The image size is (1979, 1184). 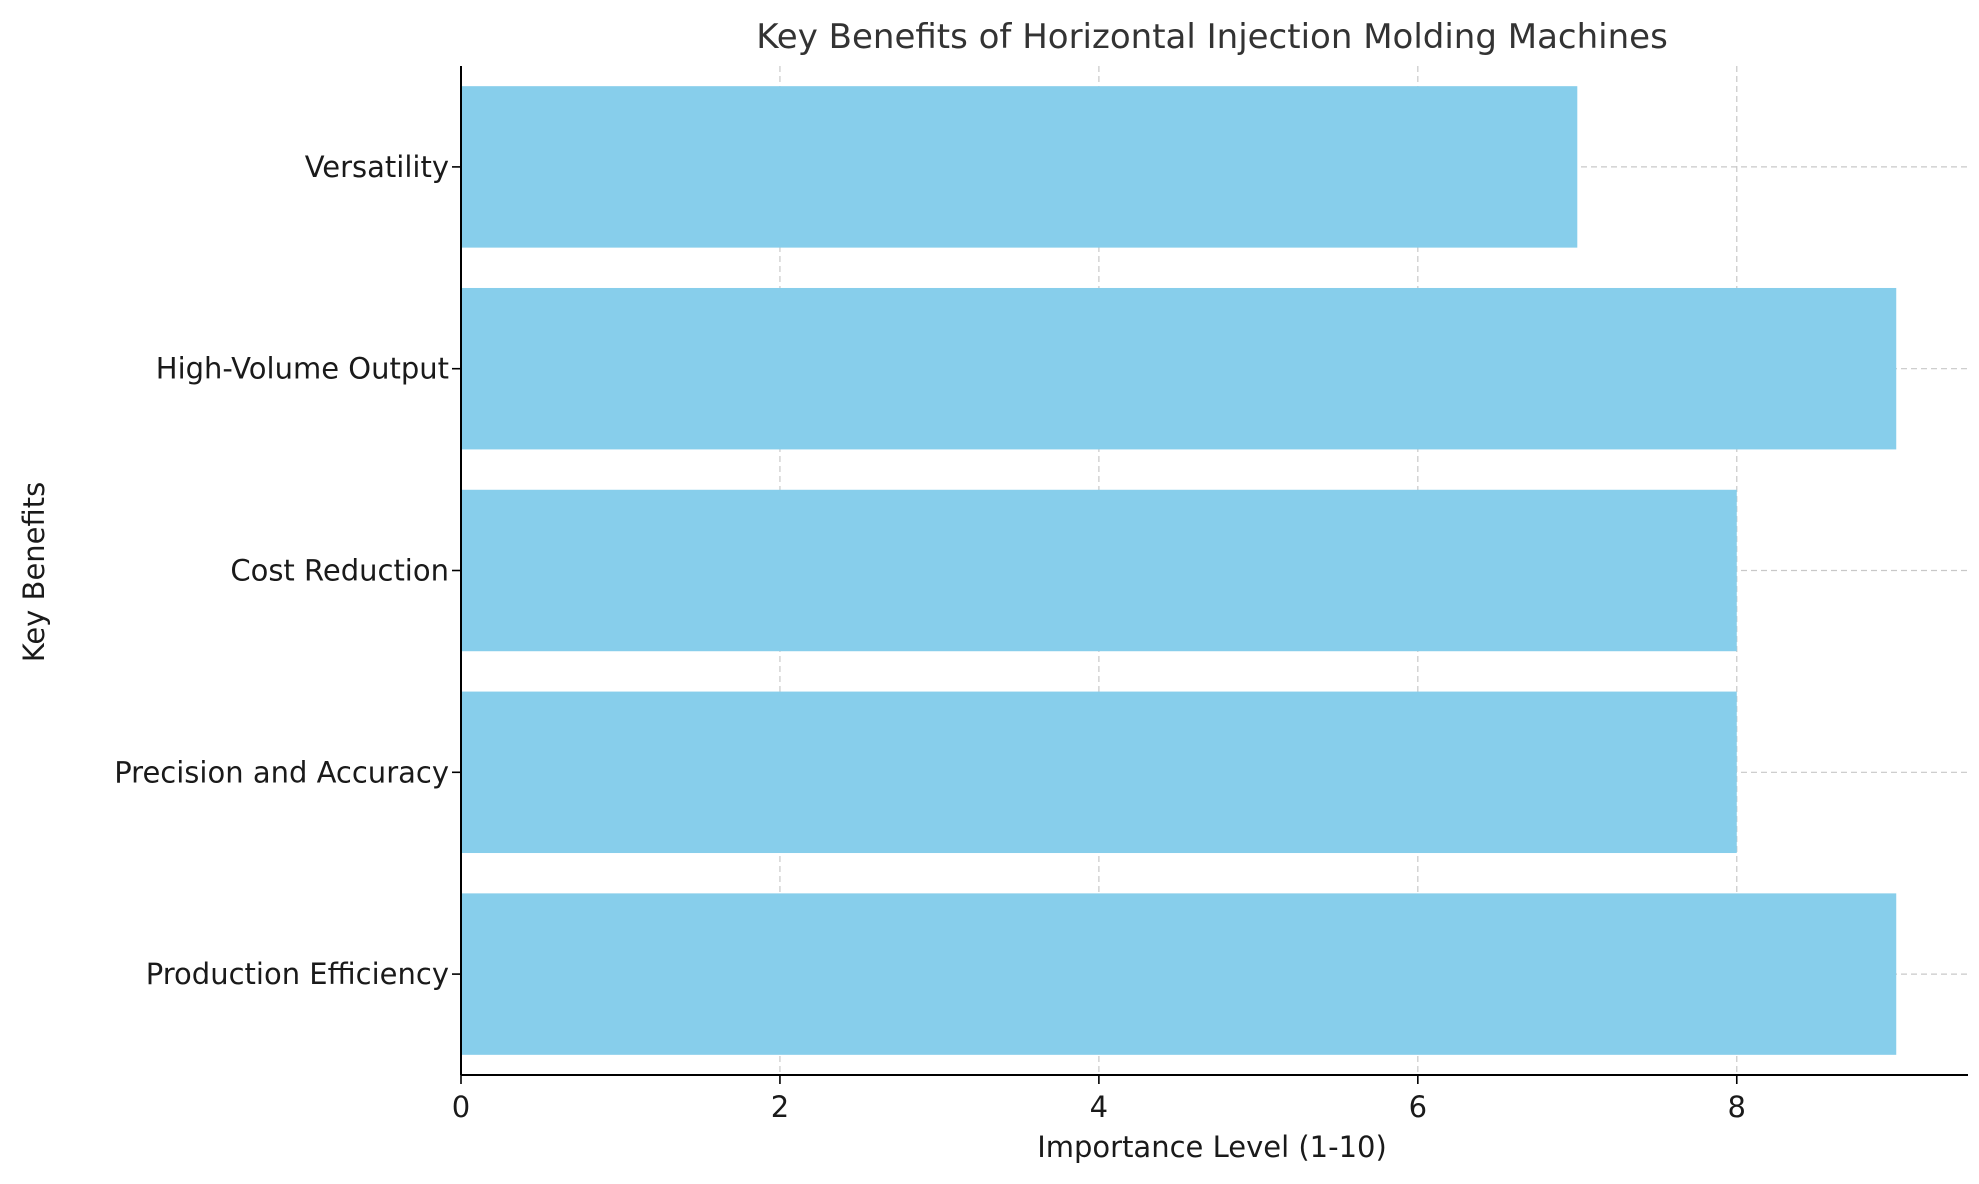 I want to click on y-tick-label: Production Efficiency, so click(x=297, y=974).